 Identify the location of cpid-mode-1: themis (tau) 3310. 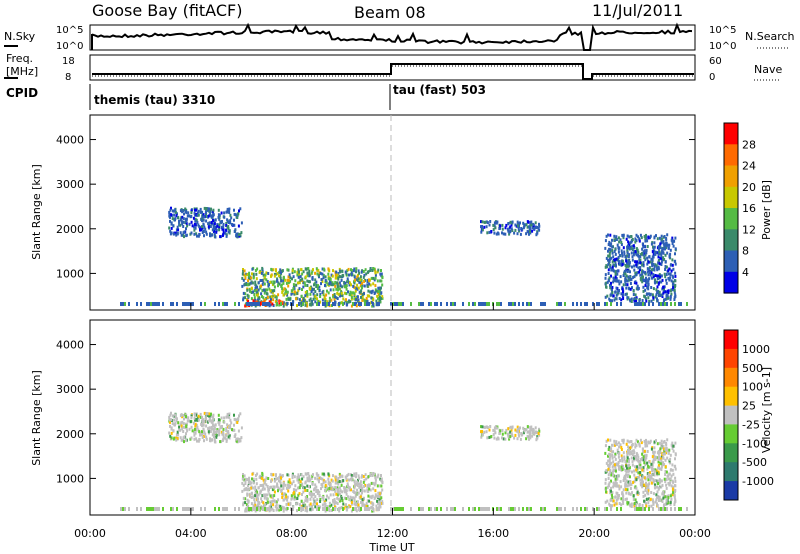
(154, 100).